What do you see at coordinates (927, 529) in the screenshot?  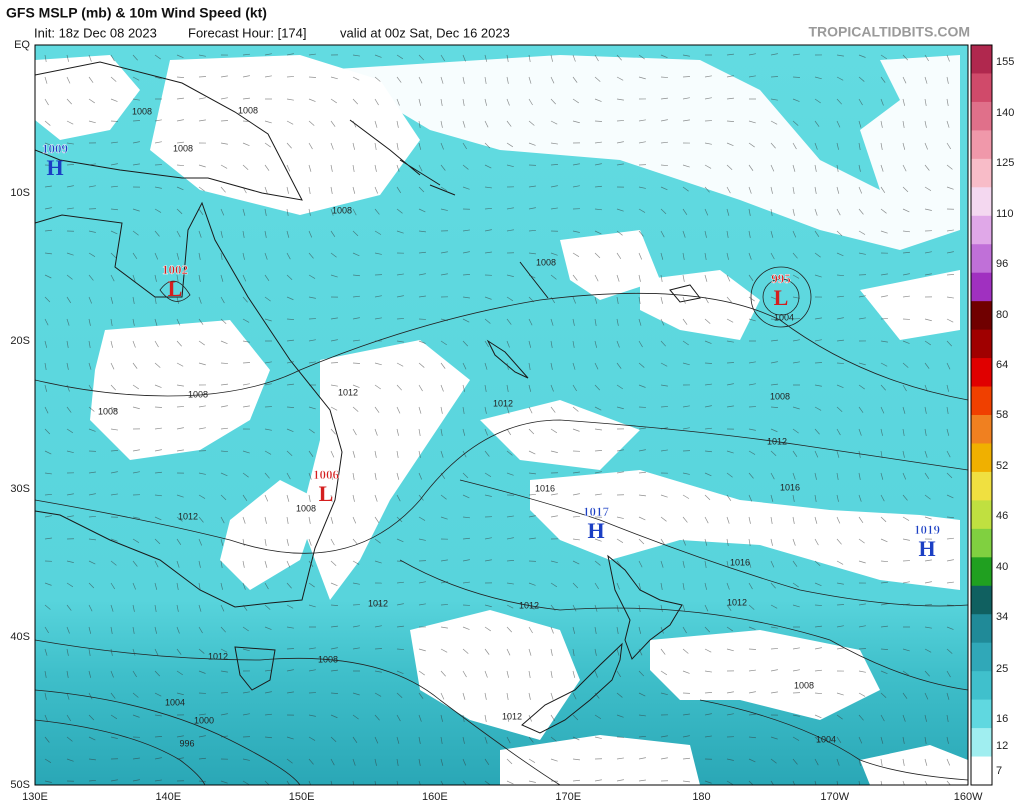 I see `pressure-value: 1019` at bounding box center [927, 529].